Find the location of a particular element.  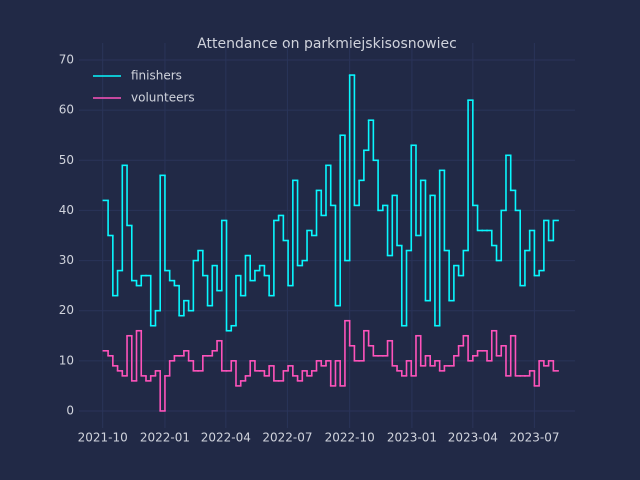

legend-label: volunteers is located at coordinates (163, 98).